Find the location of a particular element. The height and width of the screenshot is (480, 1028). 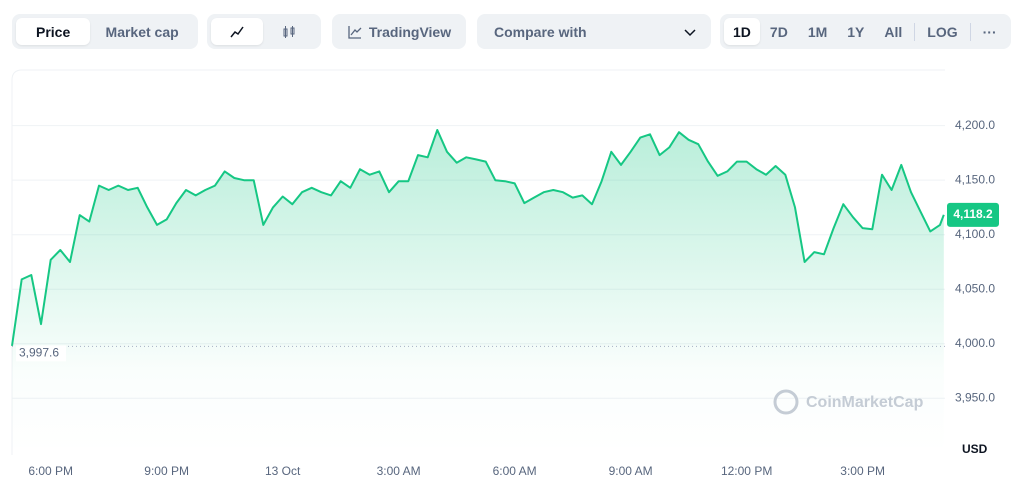

line-icon is located at coordinates (237, 31).